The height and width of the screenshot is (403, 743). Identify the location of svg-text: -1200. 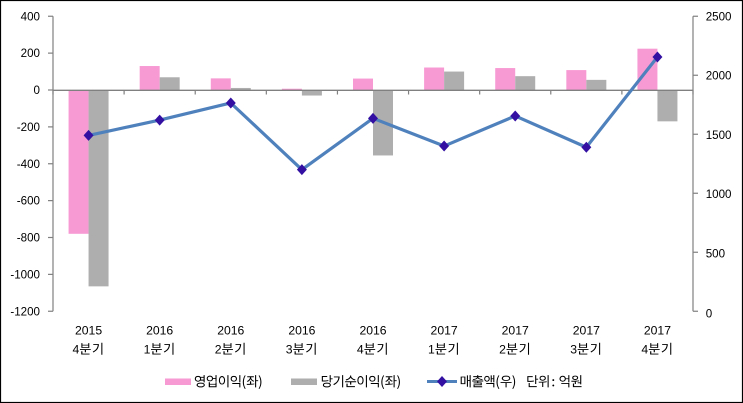
(25, 311).